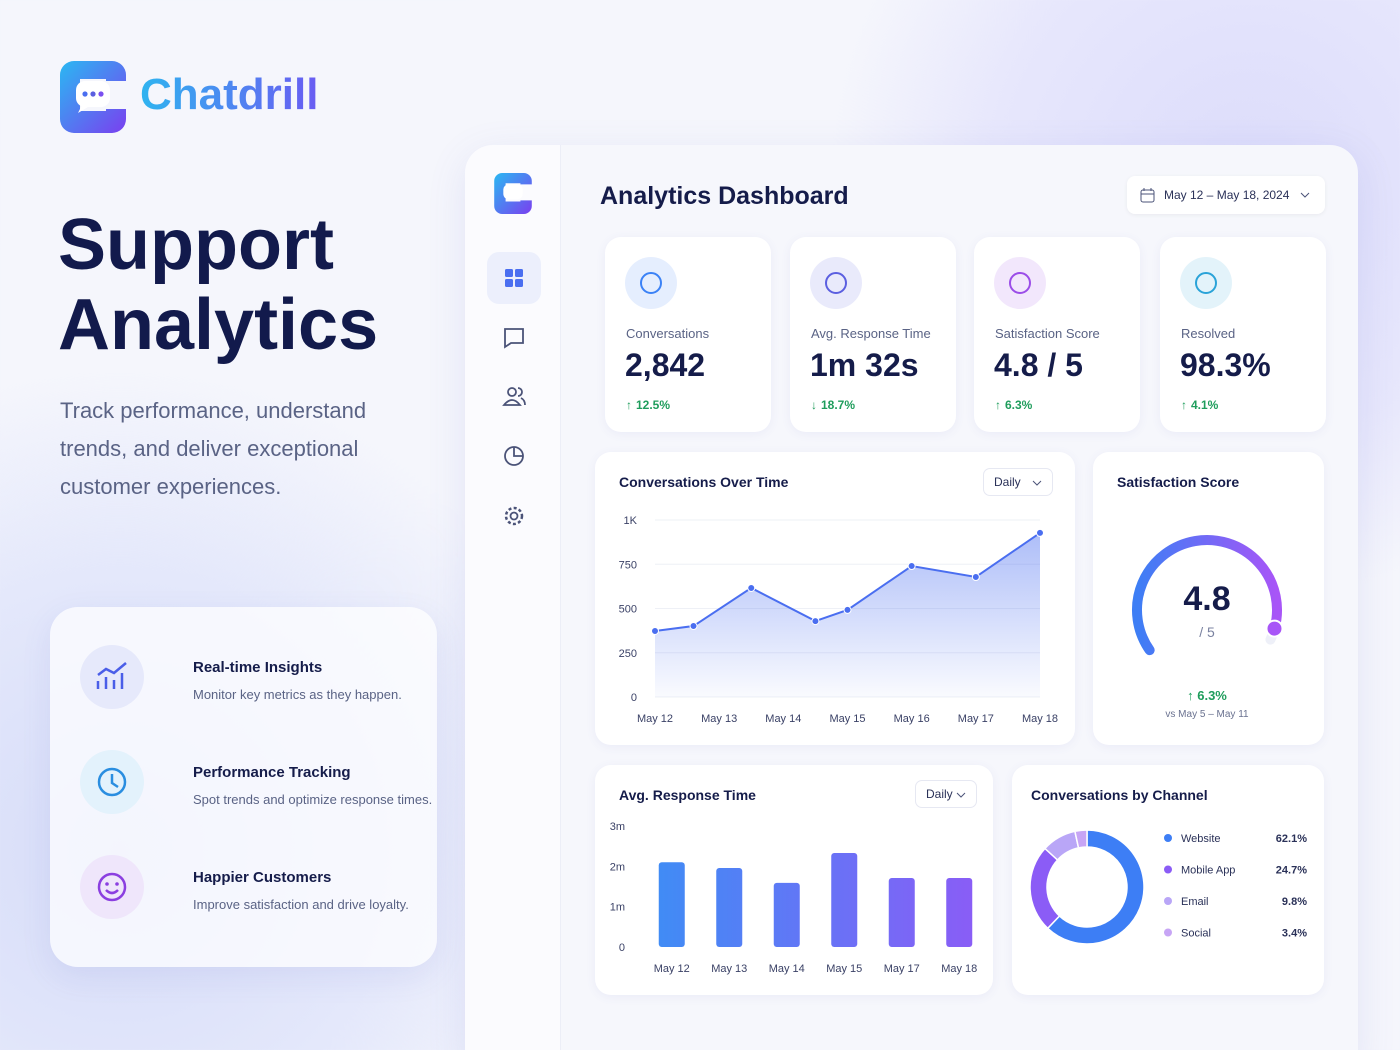 The image size is (1400, 1050). I want to click on brand-name: Chatdrill, so click(229, 94).